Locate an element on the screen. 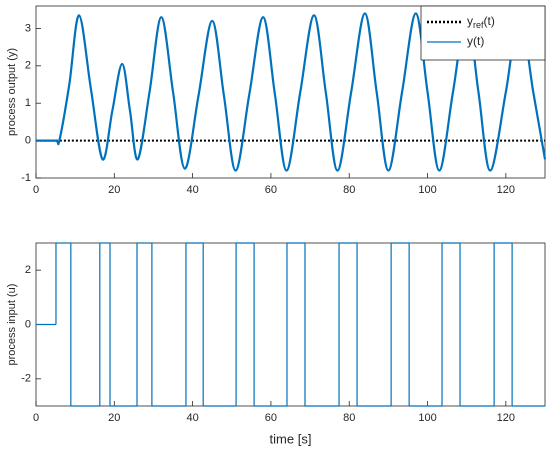 This screenshot has height=457, width=550. legend-box is located at coordinates (483, 33).